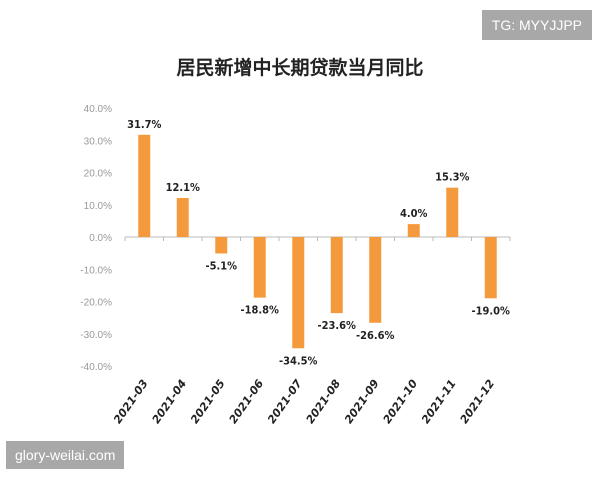 The image size is (600, 480). I want to click on x-tick-label: 2021-07, so click(285, 401).